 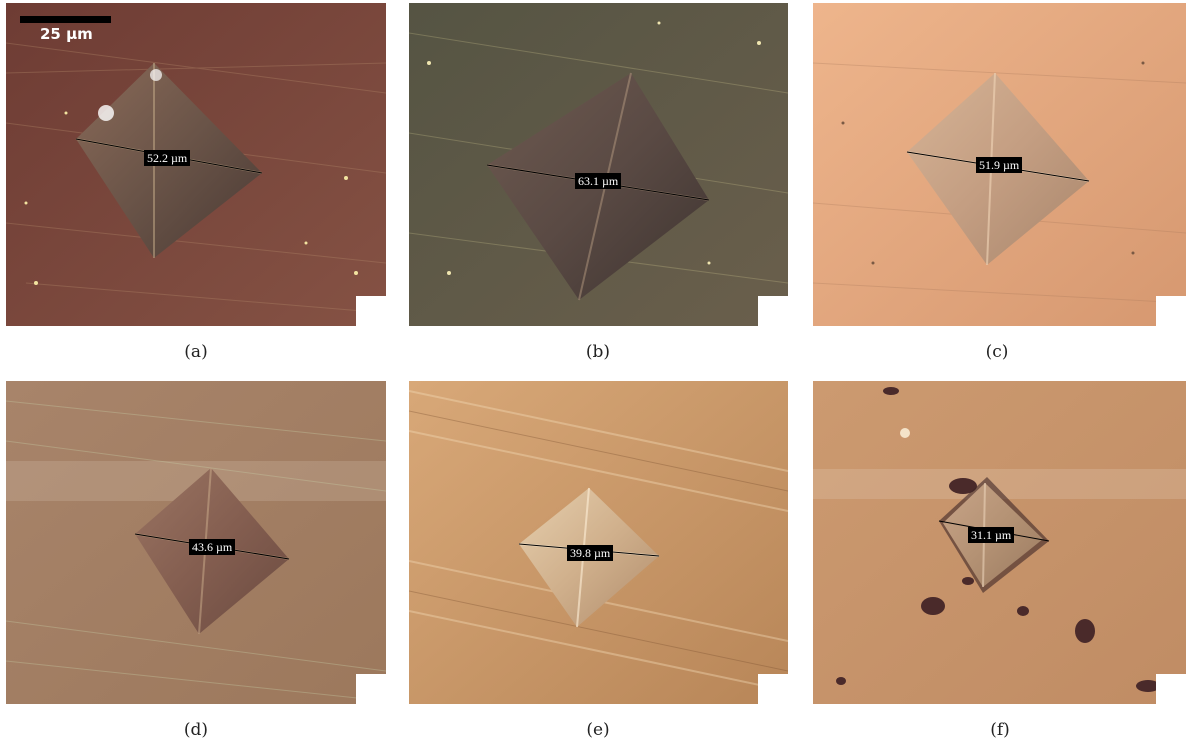 I want to click on caption: (f), so click(x=1000, y=730).